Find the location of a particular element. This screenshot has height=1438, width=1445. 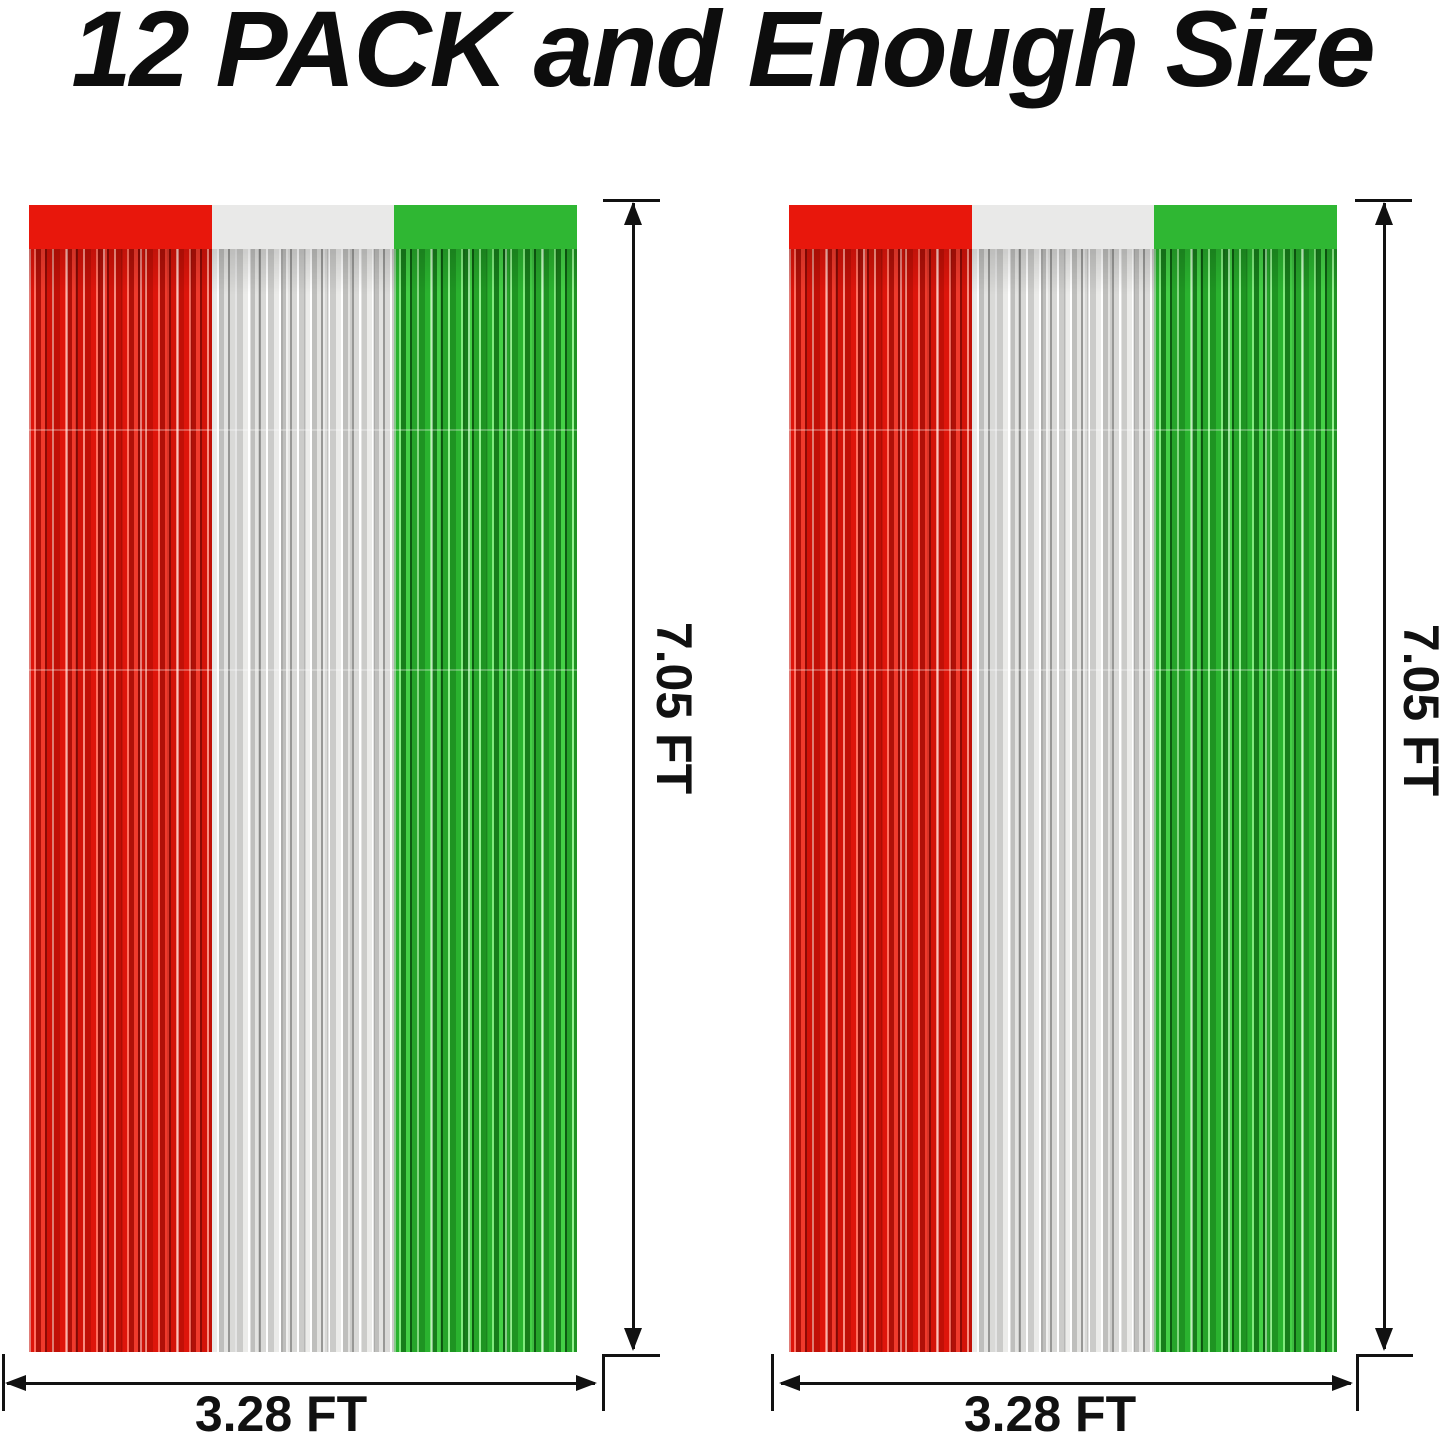

curtain-left-header is located at coordinates (303, 227).